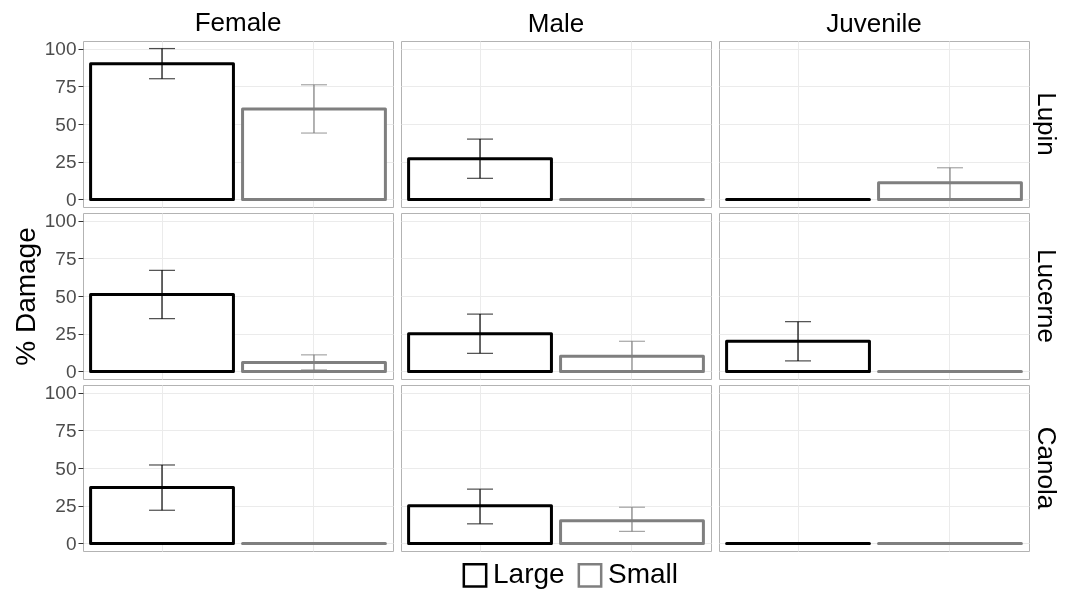  What do you see at coordinates (1047, 296) in the screenshot?
I see `annotation: Lucerne` at bounding box center [1047, 296].